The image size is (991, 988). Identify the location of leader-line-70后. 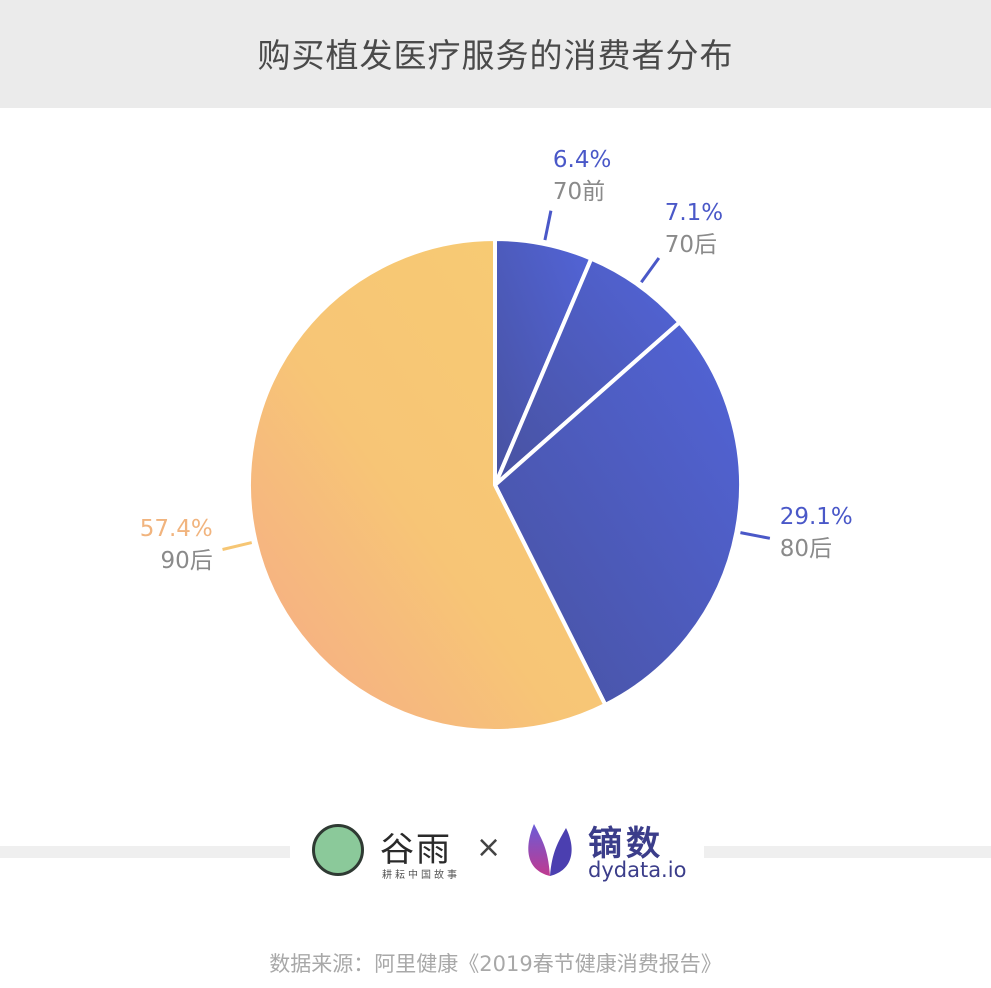
(650, 270).